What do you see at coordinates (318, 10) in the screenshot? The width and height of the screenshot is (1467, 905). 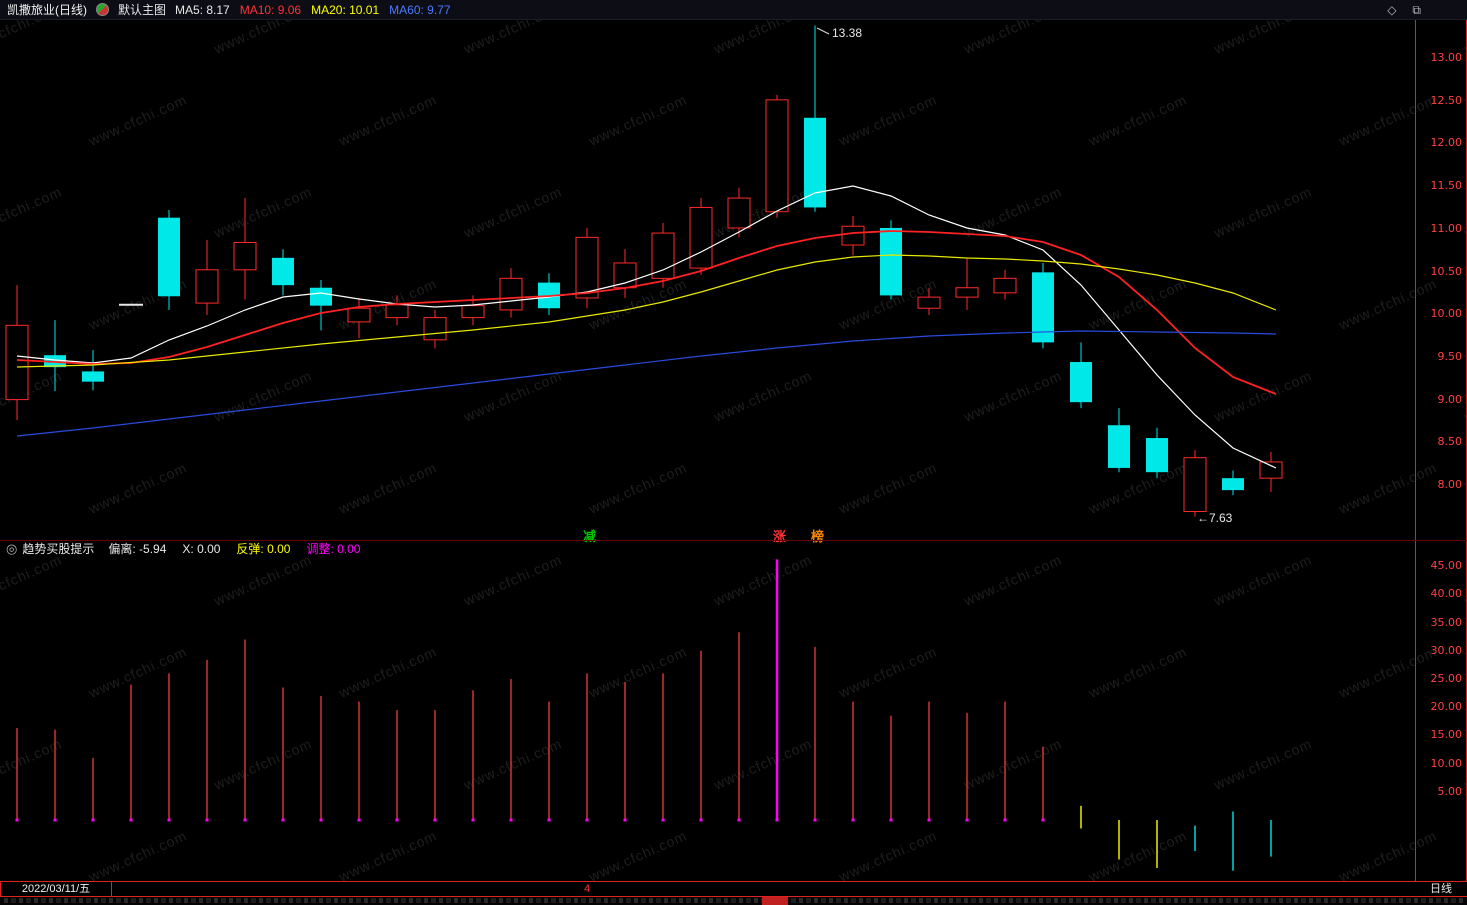 I see `ma-values: MA5: 8.17 MA10: 9.06 MA20: 10.01 MA60: 9.77` at bounding box center [318, 10].